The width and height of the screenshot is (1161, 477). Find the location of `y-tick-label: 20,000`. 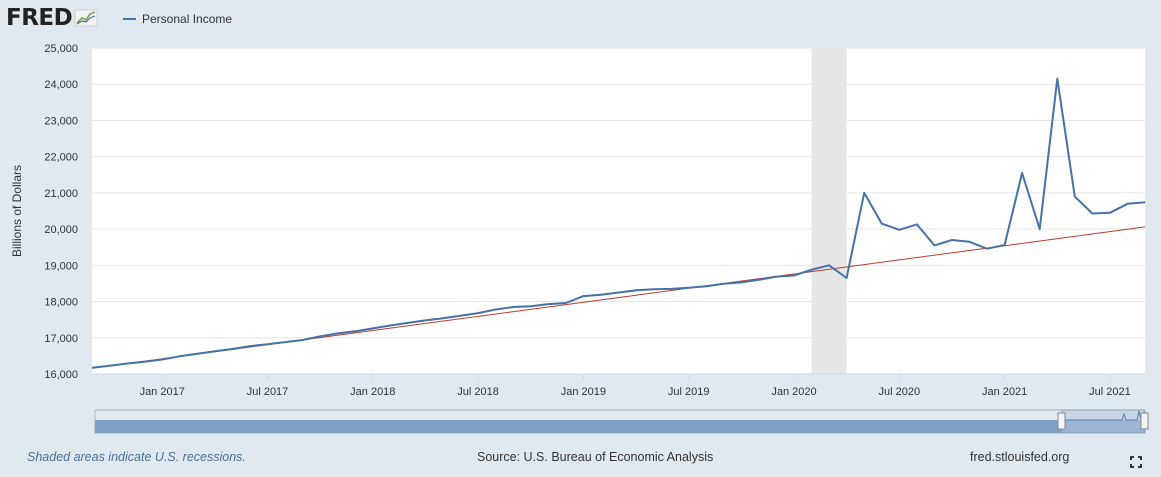

y-tick-label: 20,000 is located at coordinates (61, 230).